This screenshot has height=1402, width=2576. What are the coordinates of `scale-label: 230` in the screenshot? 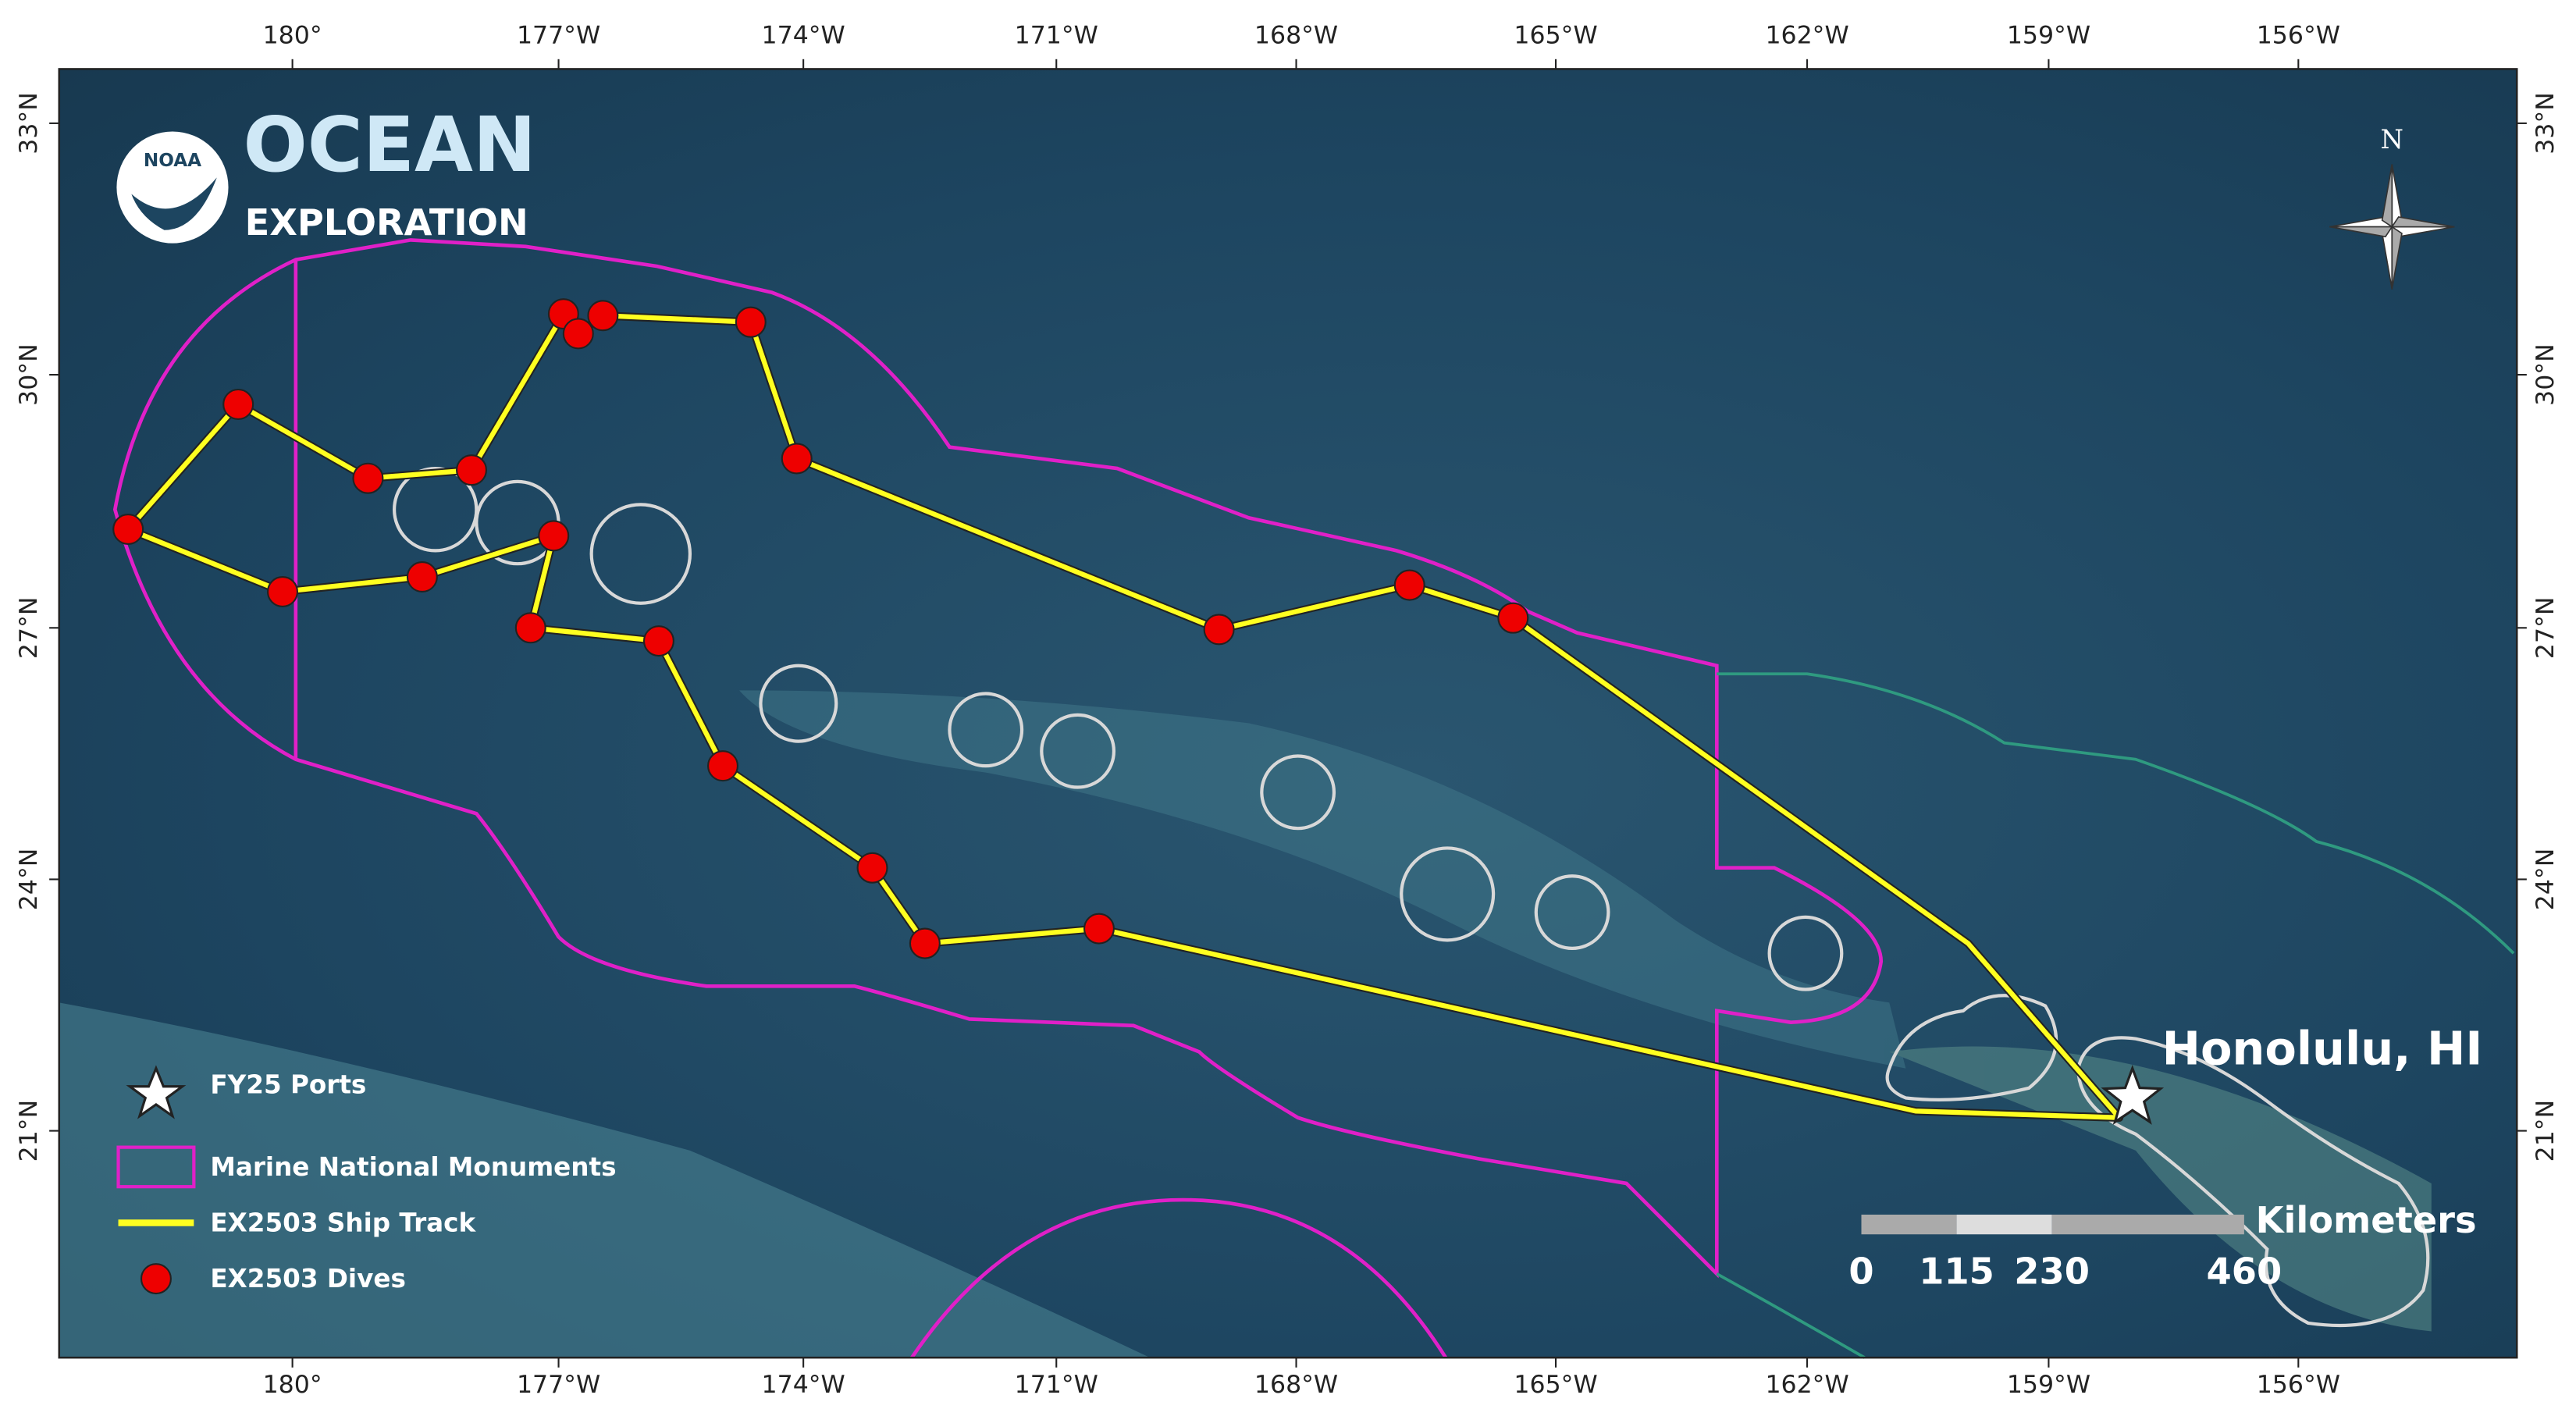 It's located at (2052, 1271).